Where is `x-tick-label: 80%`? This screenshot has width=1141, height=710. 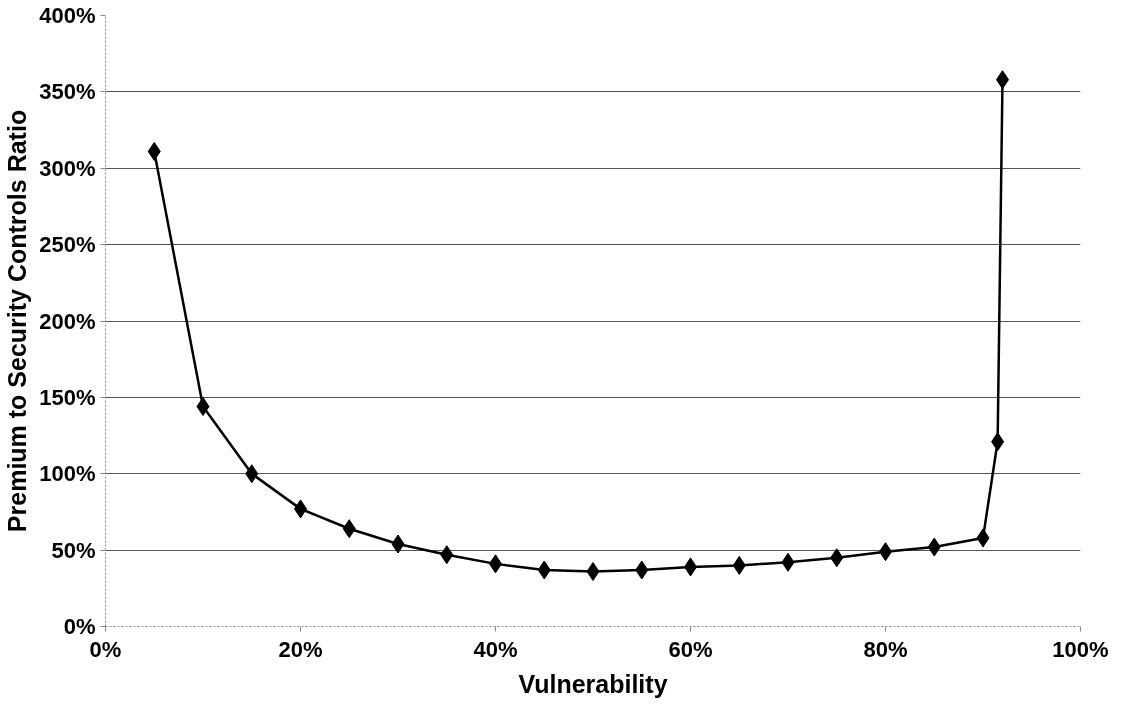
x-tick-label: 80% is located at coordinates (885, 649).